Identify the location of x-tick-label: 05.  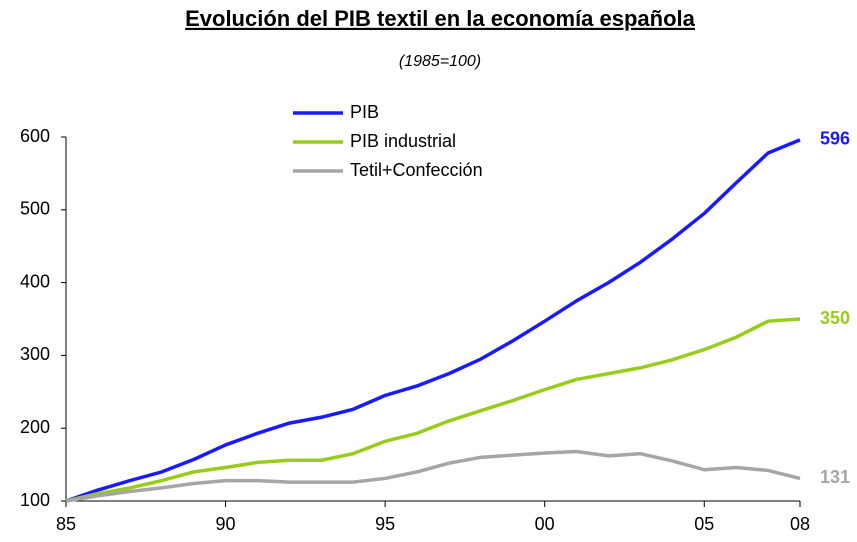
(704, 524).